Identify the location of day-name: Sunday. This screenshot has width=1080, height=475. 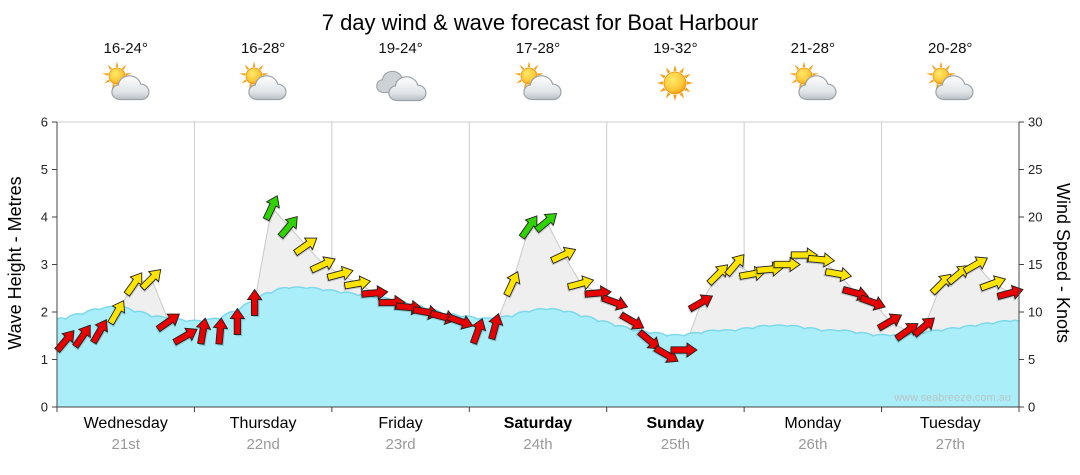
(675, 423).